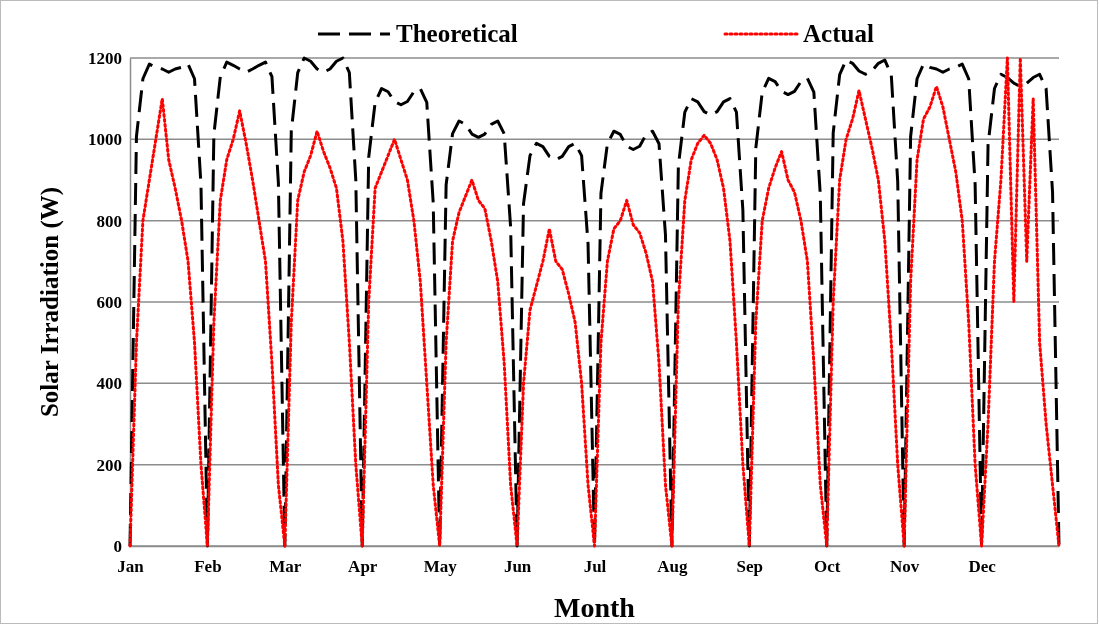 Image resolution: width=1099 pixels, height=625 pixels. What do you see at coordinates (50, 302) in the screenshot?
I see `y-axis-title: Solar Irradiation (W)` at bounding box center [50, 302].